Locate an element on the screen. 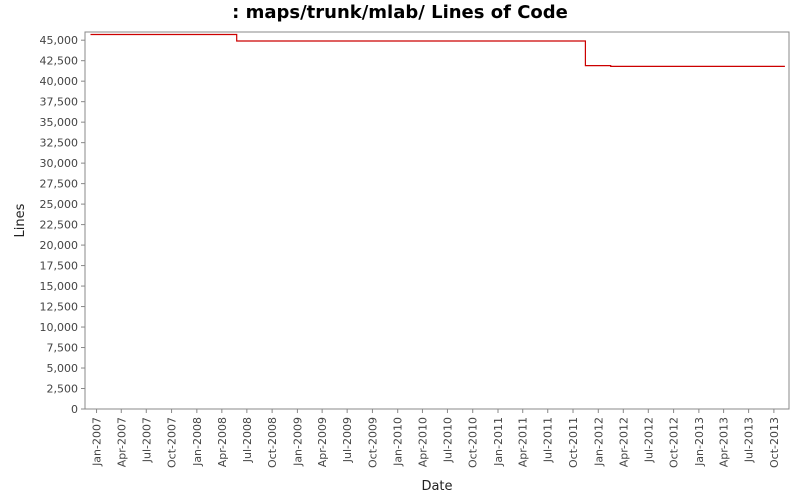  y-tick-label: 22,500 is located at coordinates (59, 225).